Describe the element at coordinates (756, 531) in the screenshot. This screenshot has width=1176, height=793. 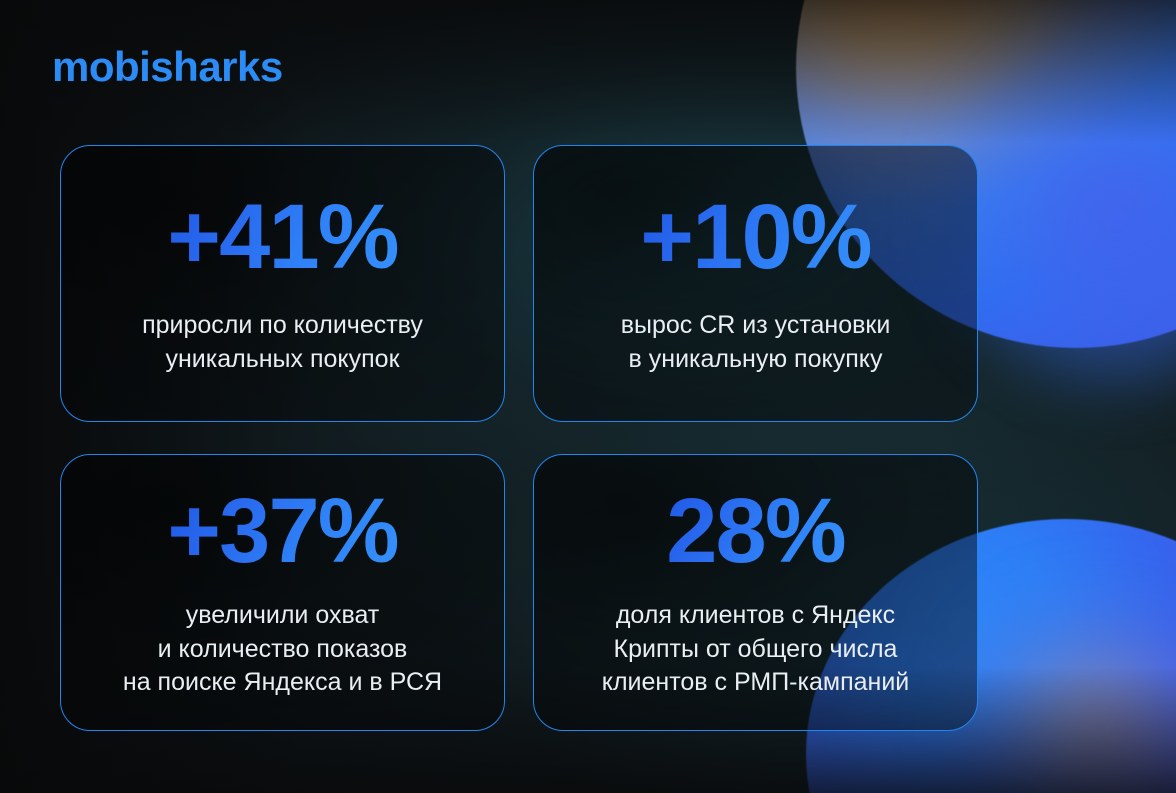
I see `stat-value: 28%` at that location.